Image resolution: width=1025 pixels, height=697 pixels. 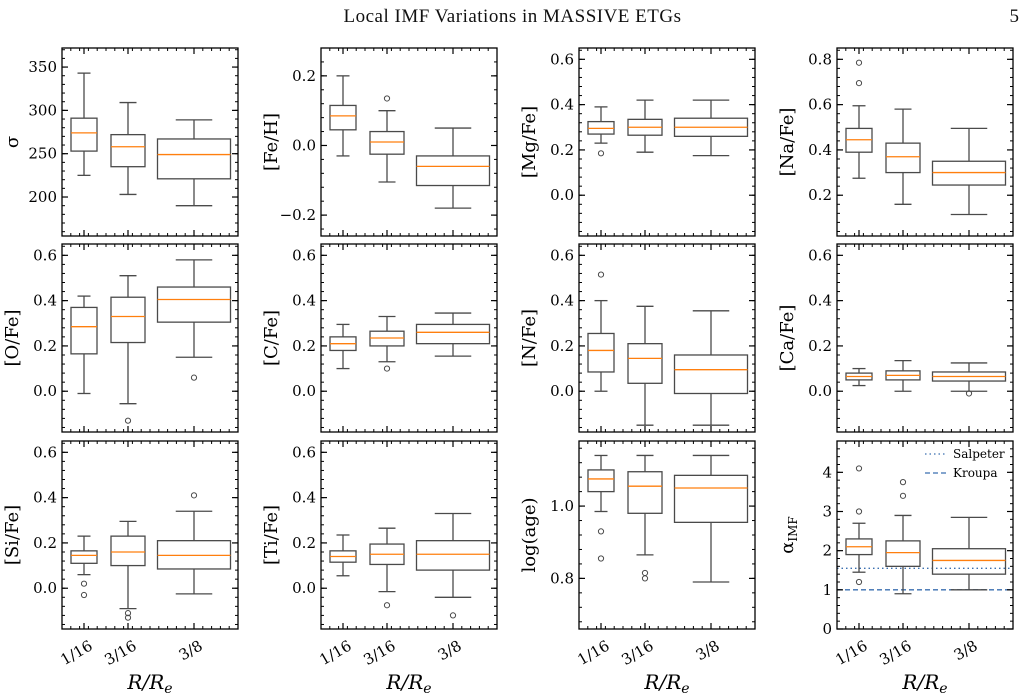 I want to click on panel-3: 0.2 0.4 0.6 0.8 [Na/Fe], so click(x=895, y=142).